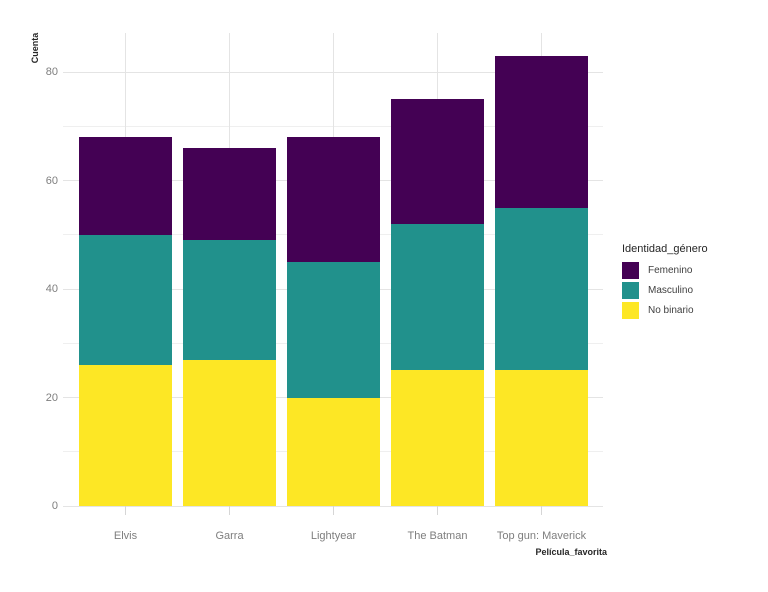 This screenshot has height=592, width=768. Describe the element at coordinates (571, 552) in the screenshot. I see `x-axis-title: Película_favorita` at that location.